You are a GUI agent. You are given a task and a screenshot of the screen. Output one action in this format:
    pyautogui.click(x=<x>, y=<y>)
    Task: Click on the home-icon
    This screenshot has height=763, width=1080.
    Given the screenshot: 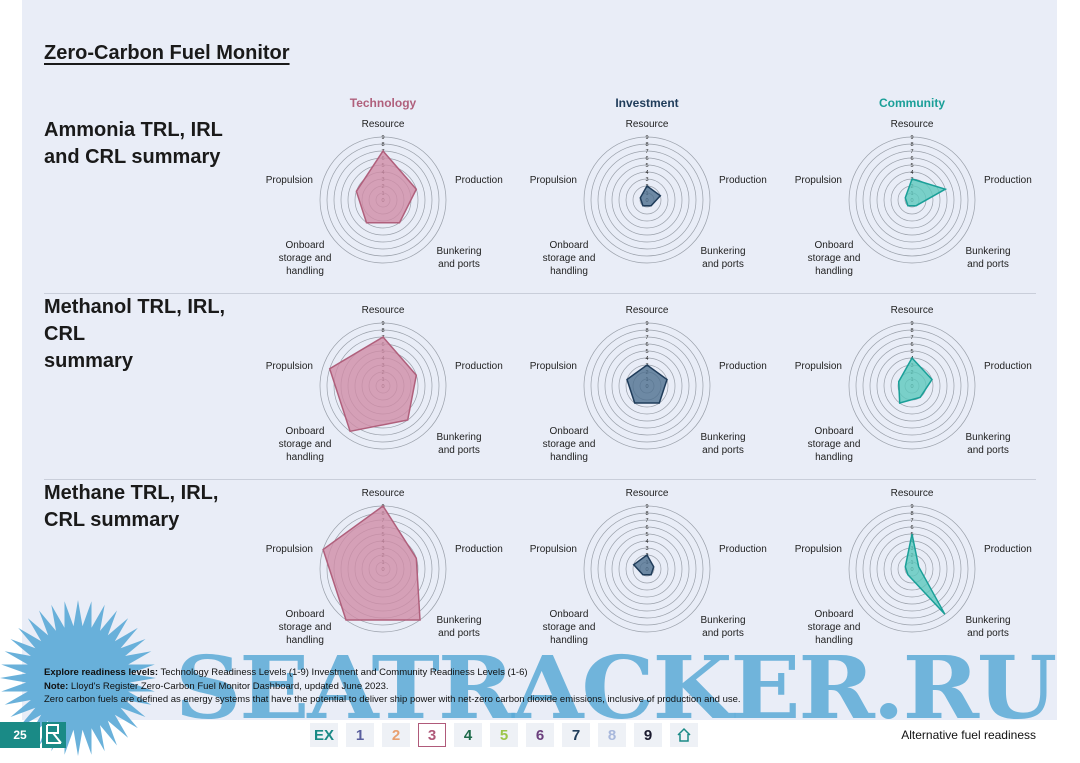 What is the action you would take?
    pyautogui.click(x=684, y=734)
    